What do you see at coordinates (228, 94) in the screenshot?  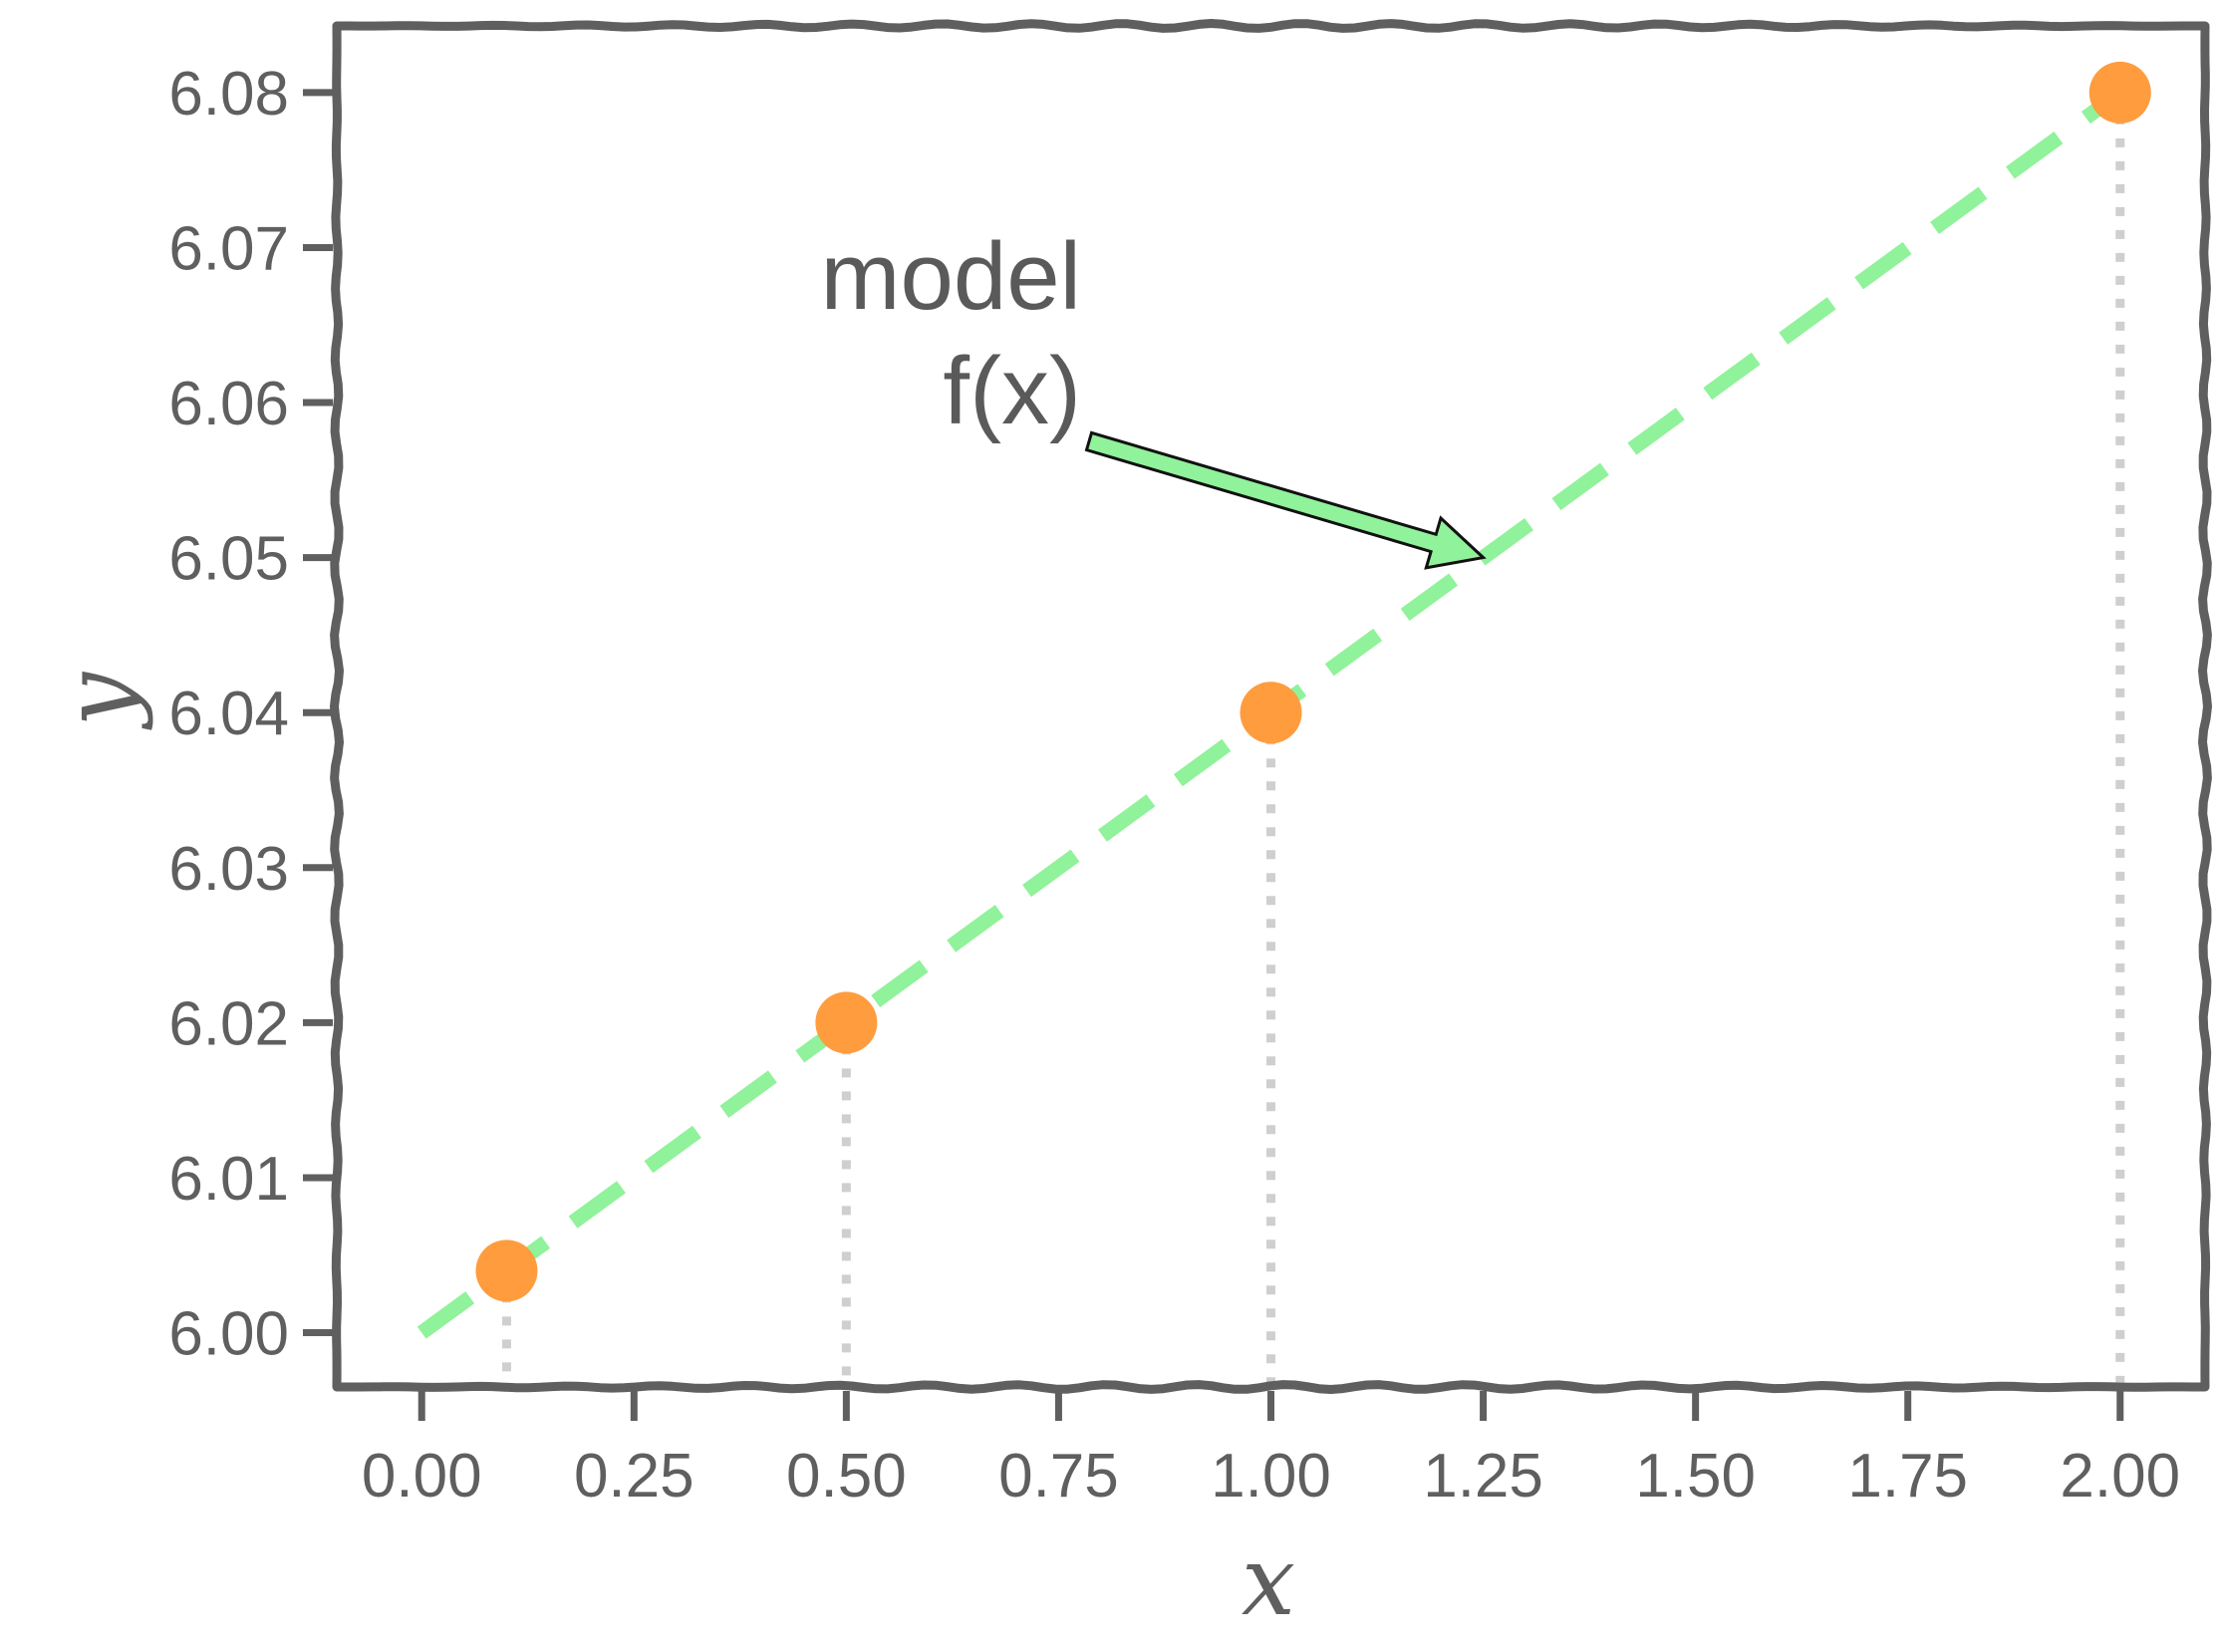 I see `y-tick-label: 6.08` at bounding box center [228, 94].